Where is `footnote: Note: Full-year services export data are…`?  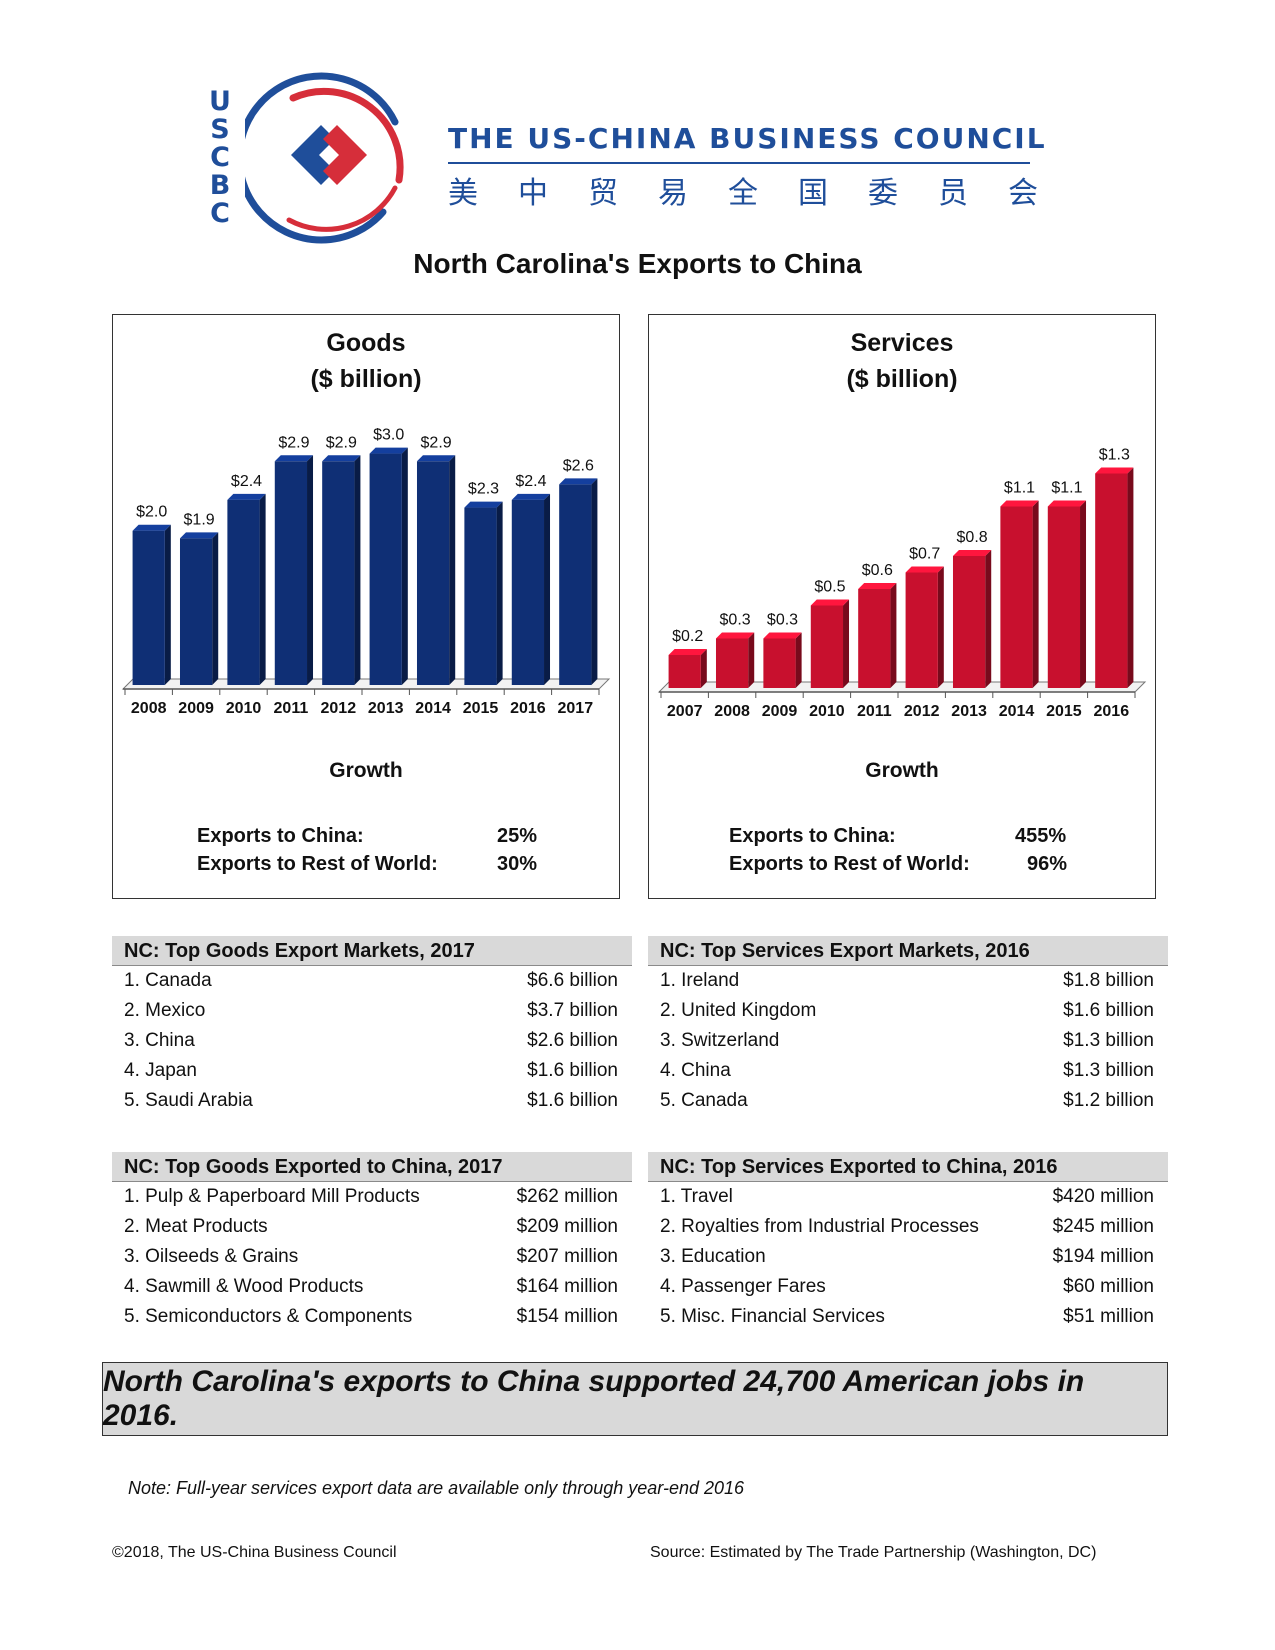 footnote: Note: Full-year services export data are… is located at coordinates (436, 1488).